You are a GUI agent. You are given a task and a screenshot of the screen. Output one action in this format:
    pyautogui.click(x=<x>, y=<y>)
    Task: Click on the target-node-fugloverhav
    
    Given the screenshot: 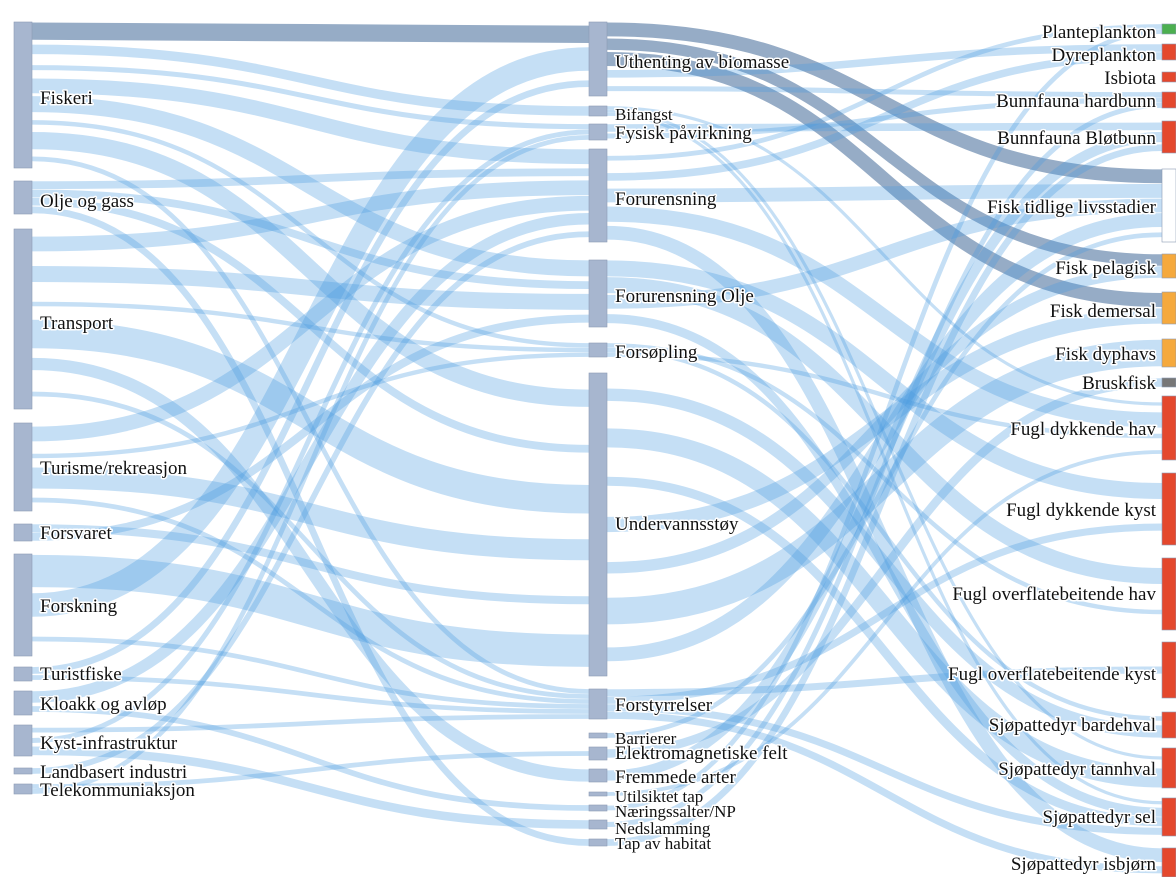 What is the action you would take?
    pyautogui.click(x=1168, y=594)
    